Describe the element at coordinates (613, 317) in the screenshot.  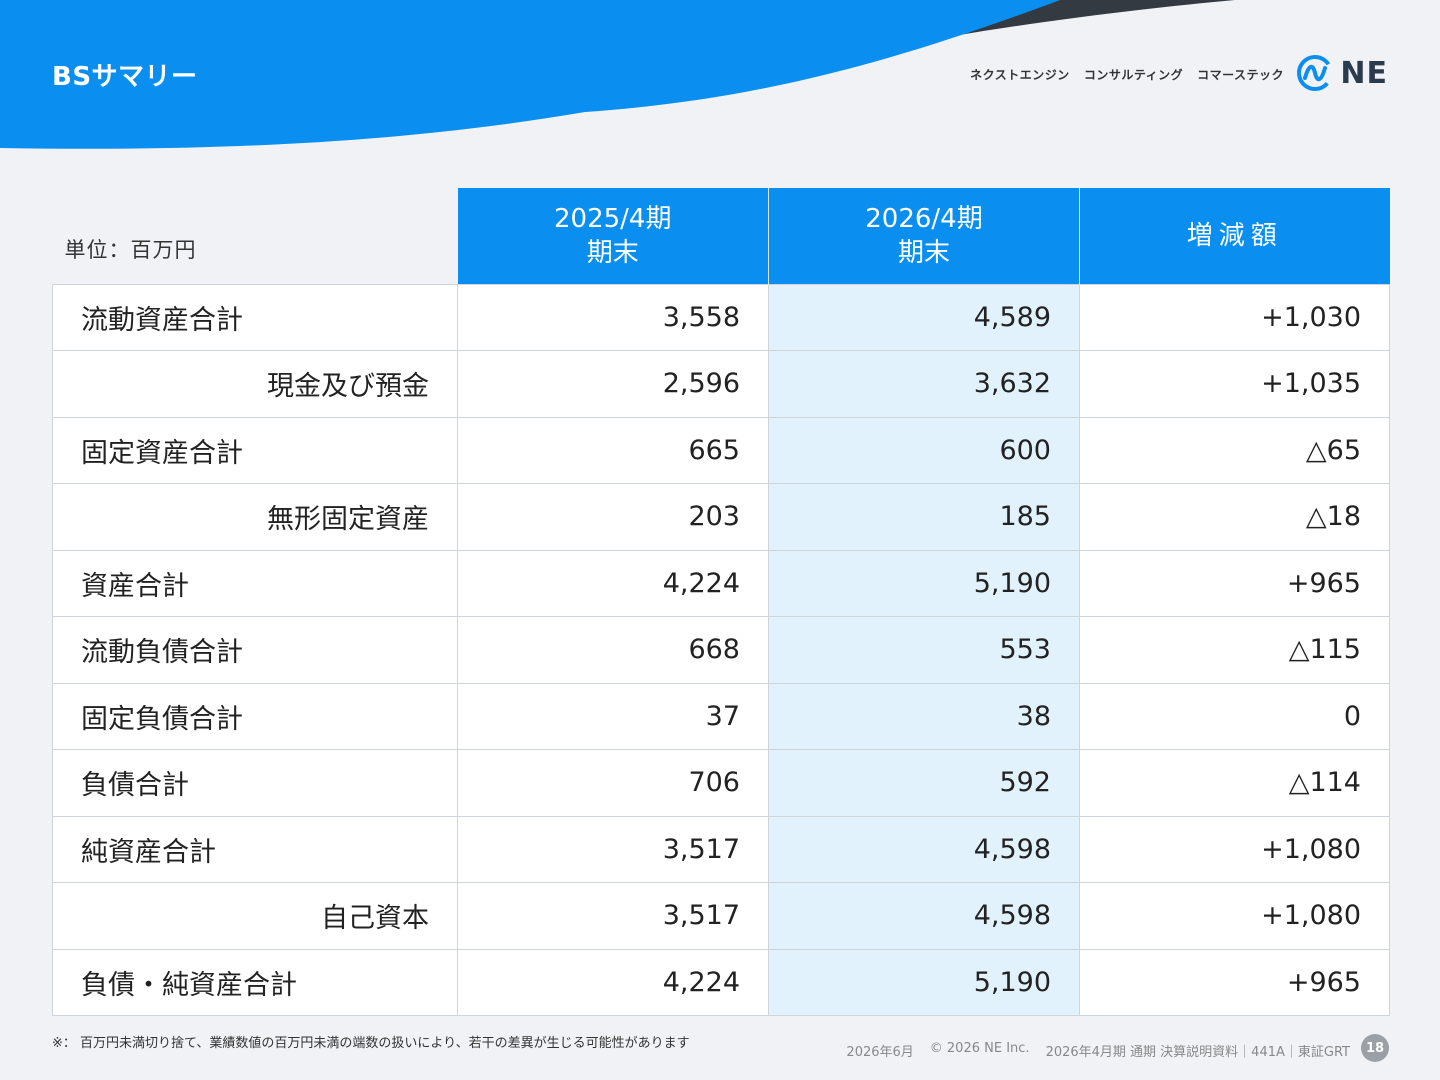
I see `value-prev: 3,558` at that location.